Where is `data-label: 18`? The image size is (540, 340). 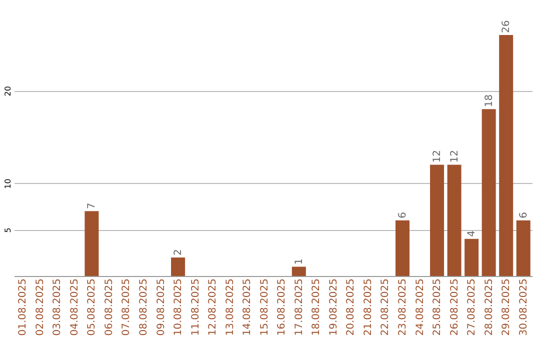
data-label: 18 is located at coordinates (489, 101).